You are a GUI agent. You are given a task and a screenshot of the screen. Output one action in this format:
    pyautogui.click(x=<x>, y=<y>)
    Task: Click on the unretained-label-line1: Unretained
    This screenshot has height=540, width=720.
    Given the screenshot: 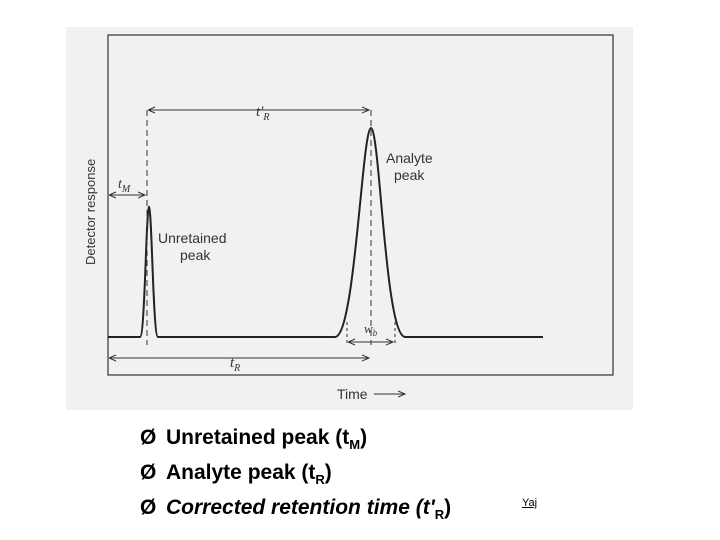 What is the action you would take?
    pyautogui.click(x=192, y=238)
    